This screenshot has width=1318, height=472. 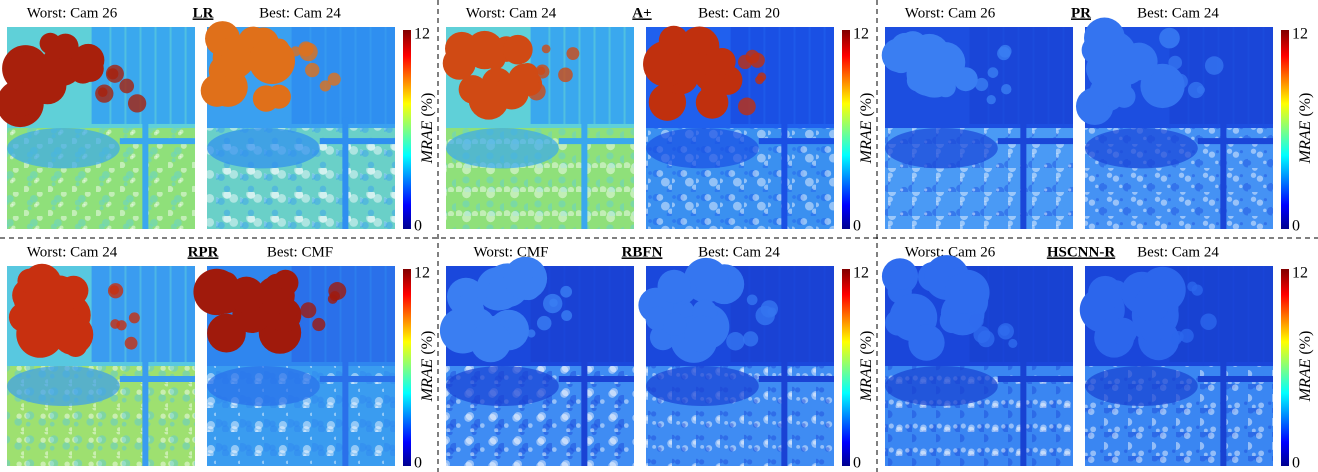 I want to click on best-label: Best: Cam 20, so click(x=739, y=13).